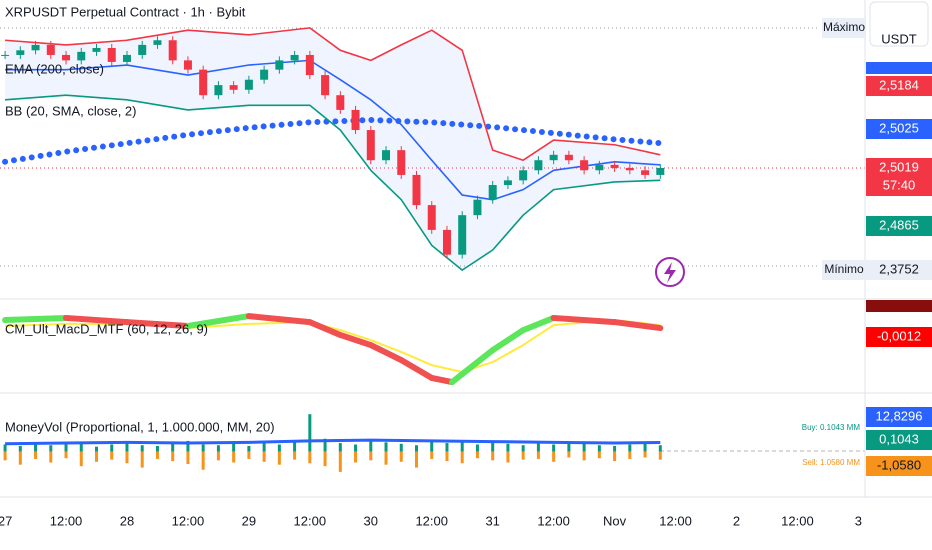  What do you see at coordinates (127, 520) in the screenshot?
I see `x-tick-label: 28` at bounding box center [127, 520].